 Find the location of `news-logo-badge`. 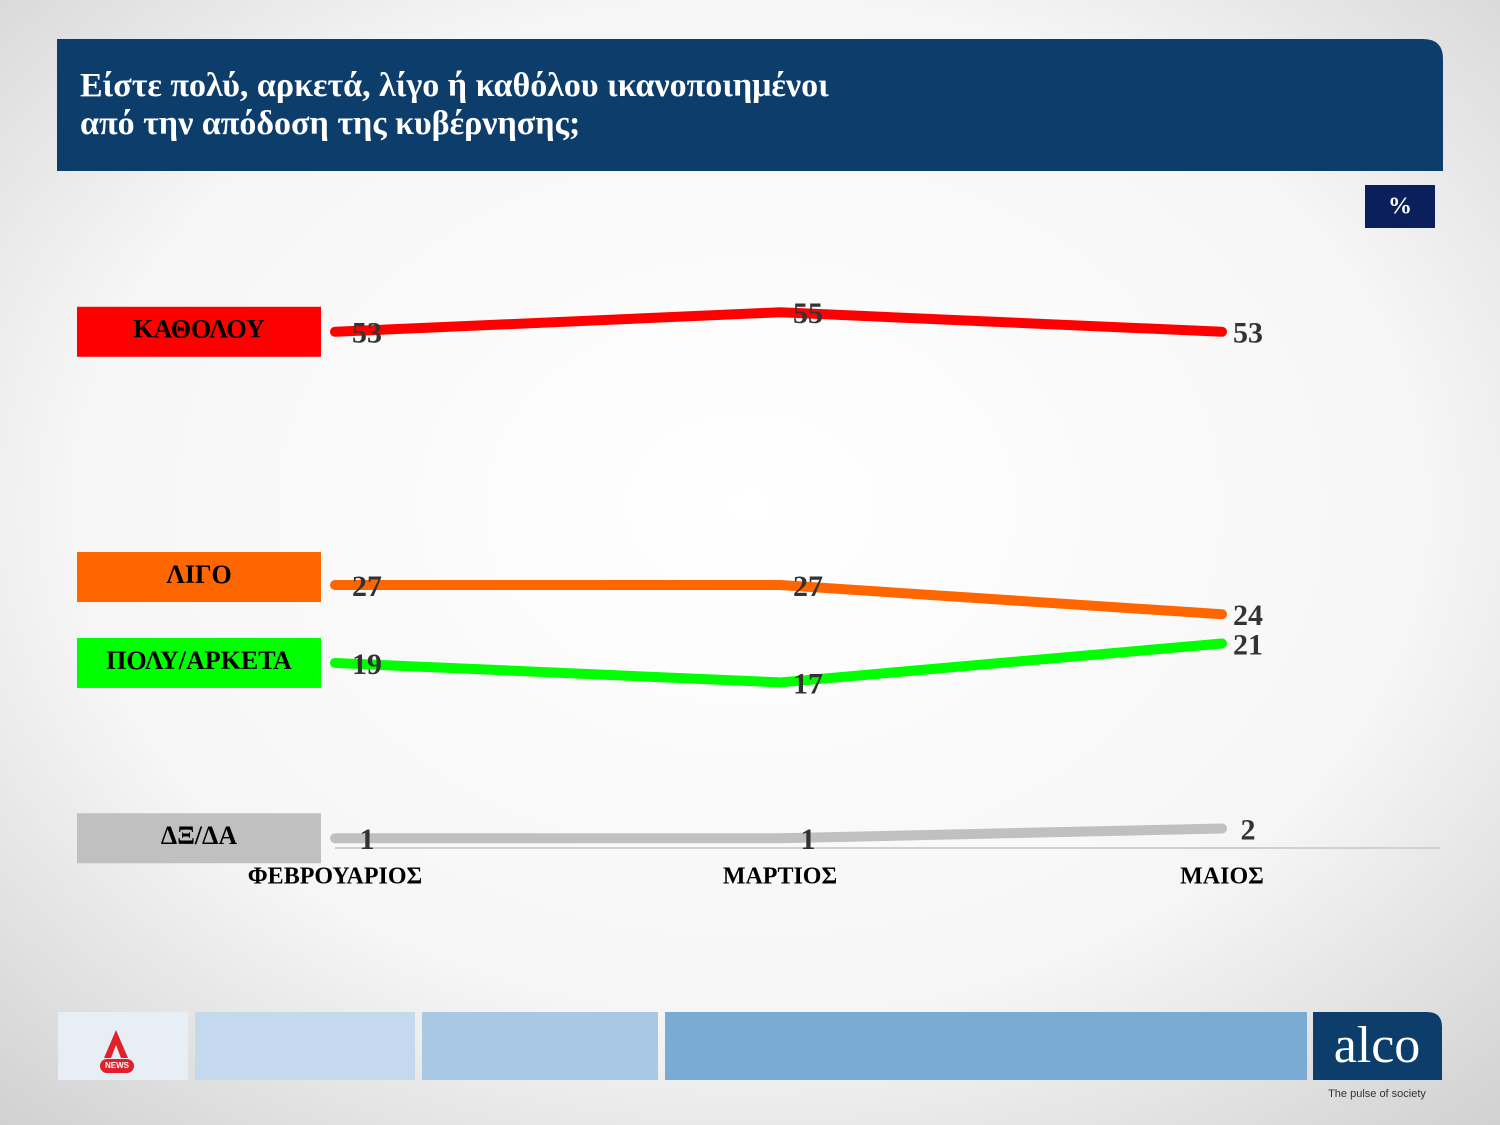

news-logo-badge is located at coordinates (117, 1066).